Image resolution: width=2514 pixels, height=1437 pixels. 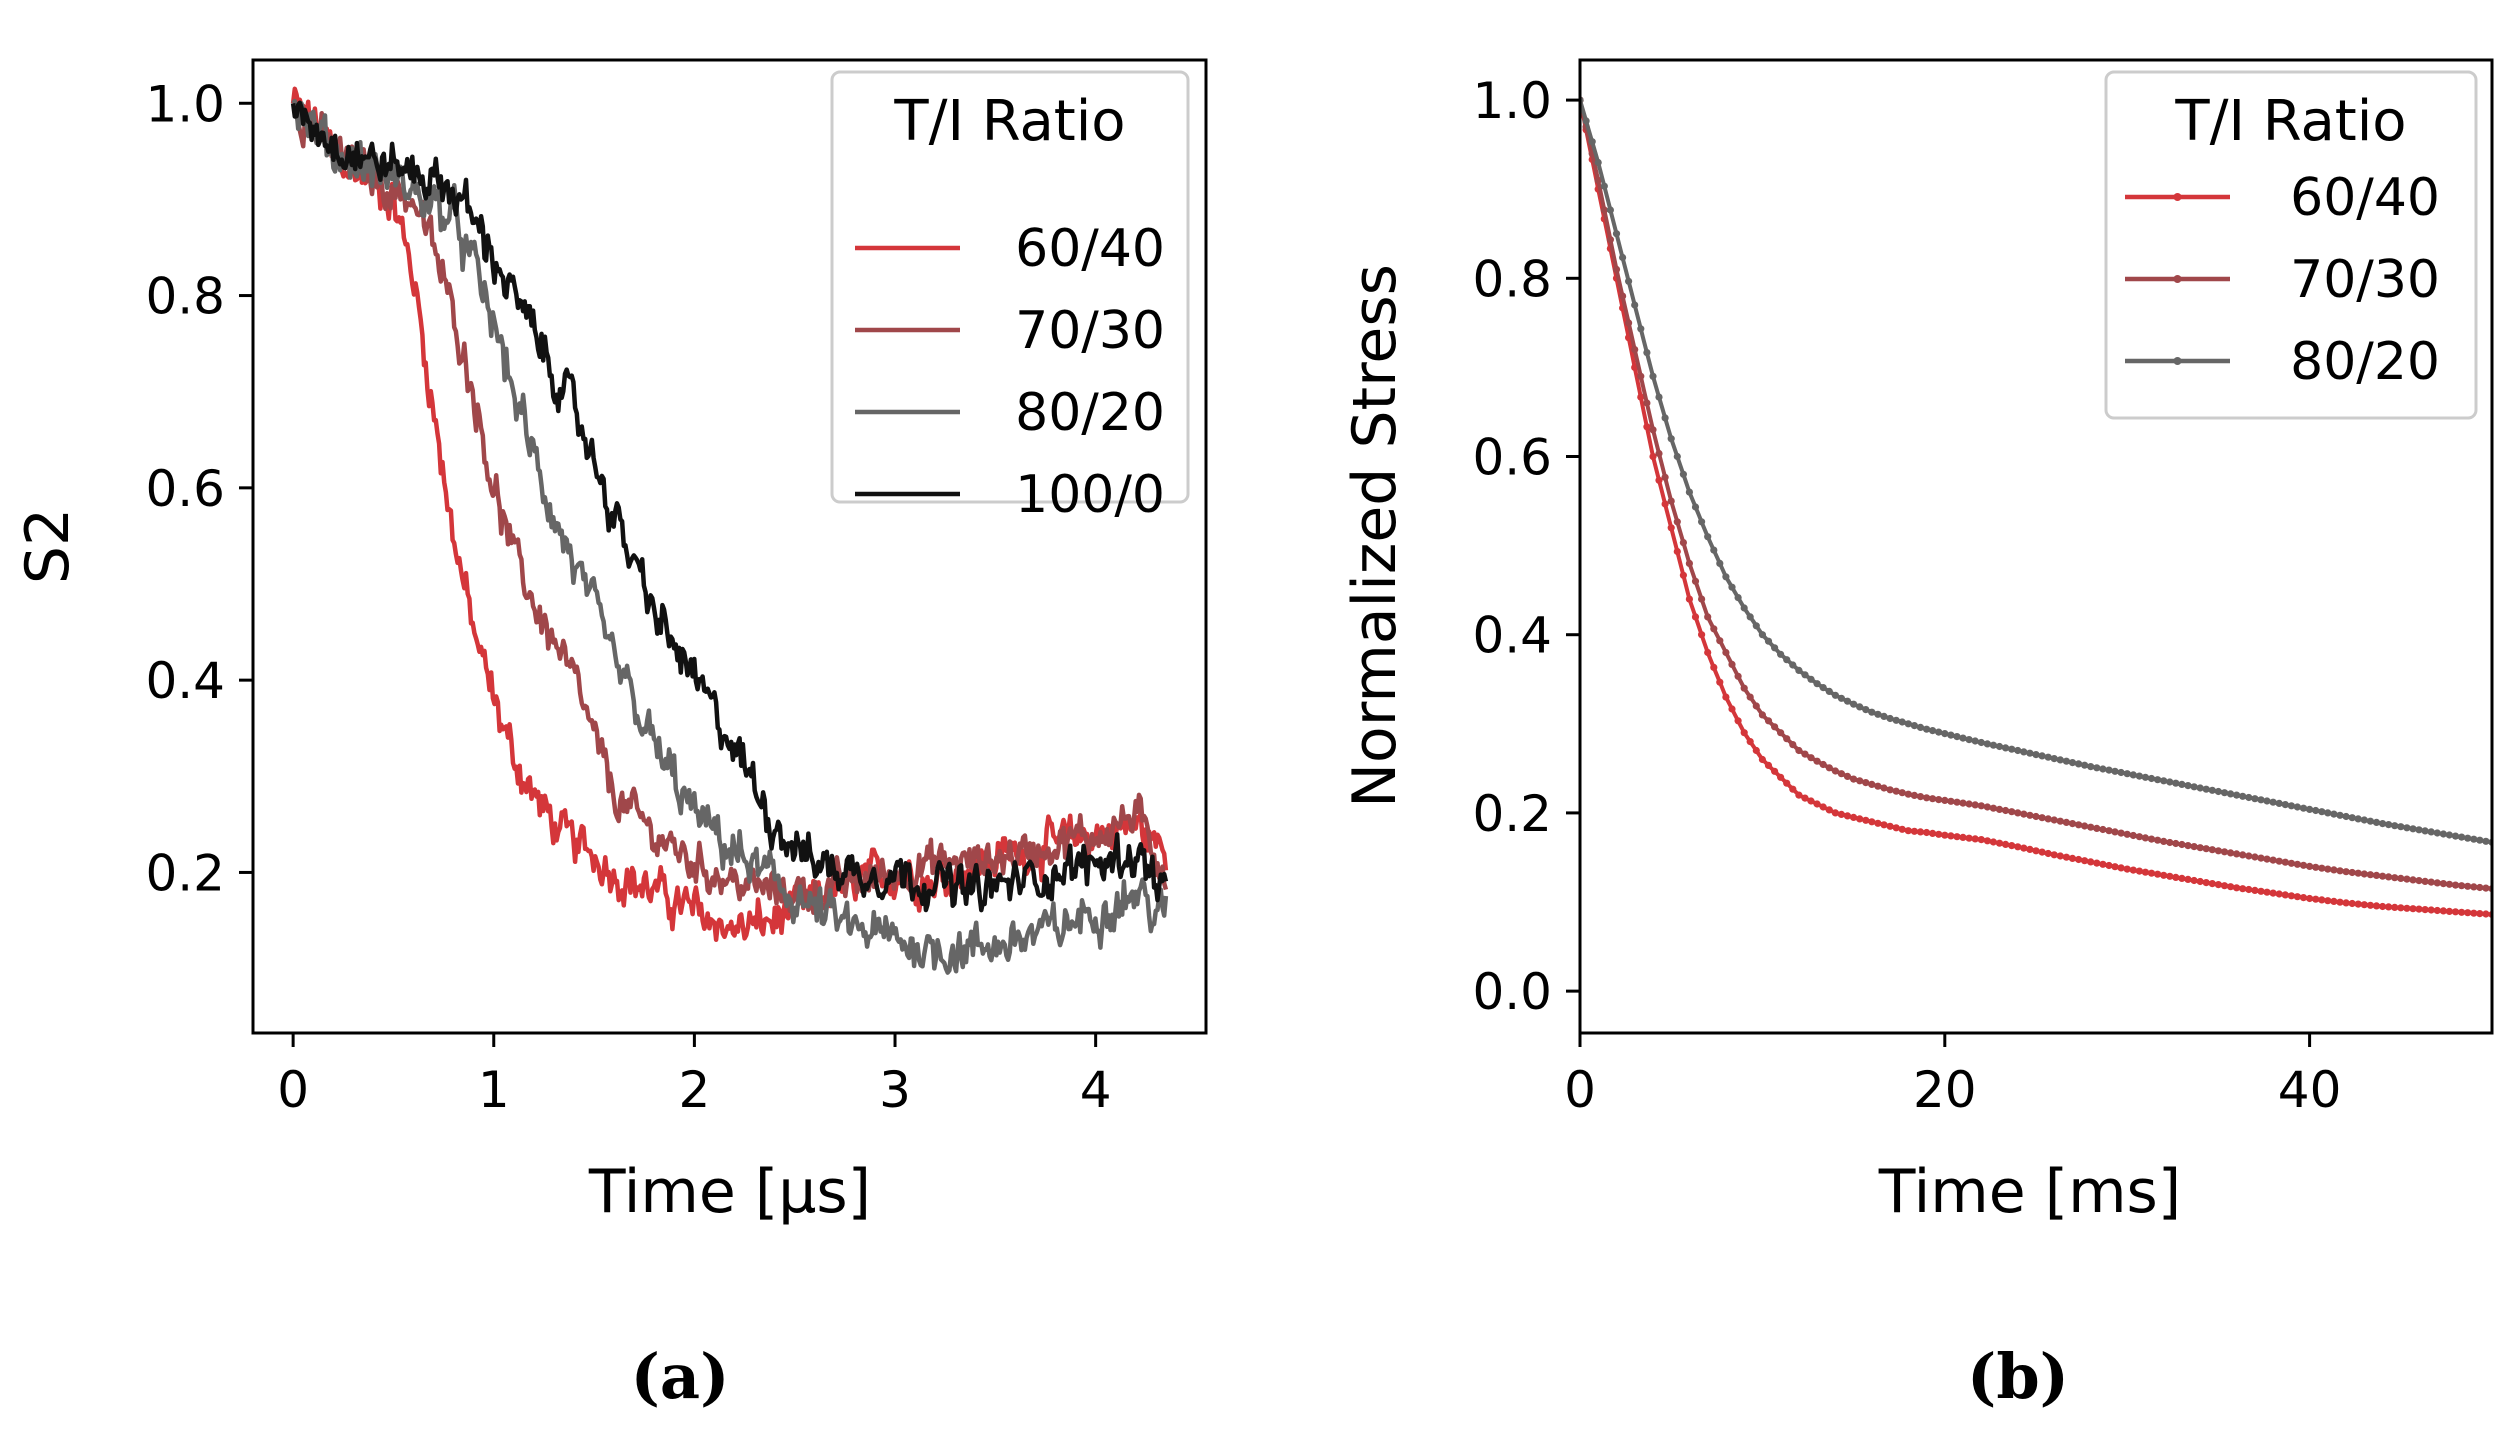 What do you see at coordinates (1096, 1090) in the screenshot?
I see `x-tick-label: 4` at bounding box center [1096, 1090].